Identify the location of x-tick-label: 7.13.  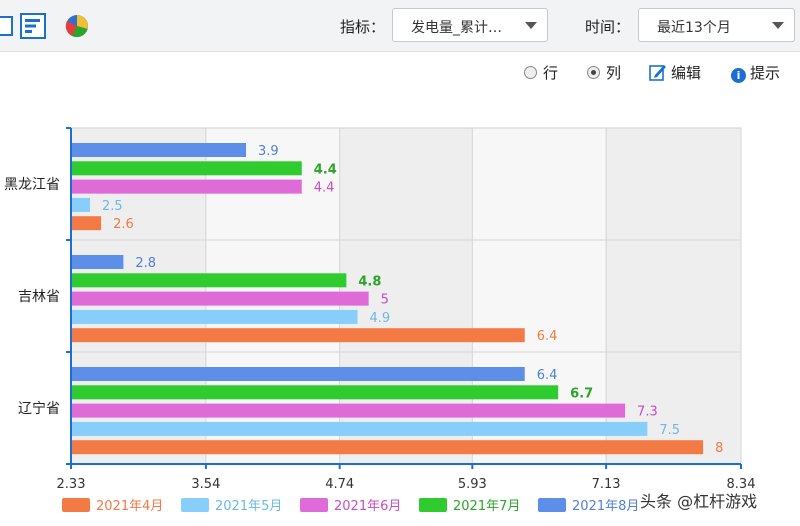
(606, 484).